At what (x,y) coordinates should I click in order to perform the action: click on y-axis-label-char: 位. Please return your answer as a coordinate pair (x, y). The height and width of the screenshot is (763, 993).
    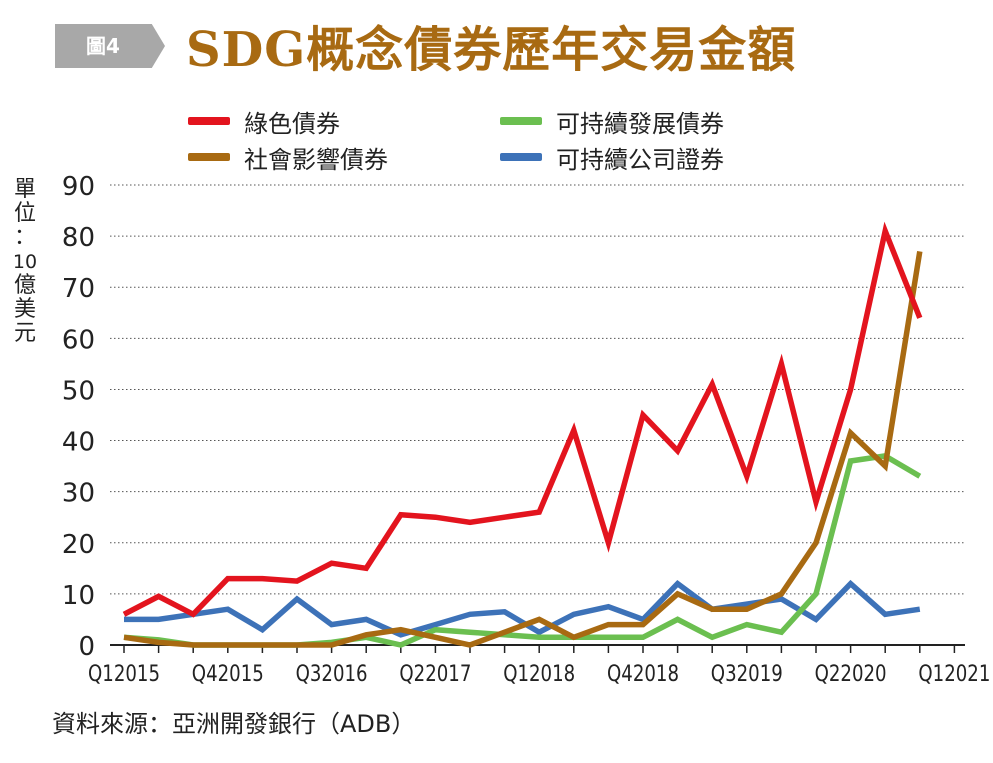
    Looking at the image, I should click on (24, 213).